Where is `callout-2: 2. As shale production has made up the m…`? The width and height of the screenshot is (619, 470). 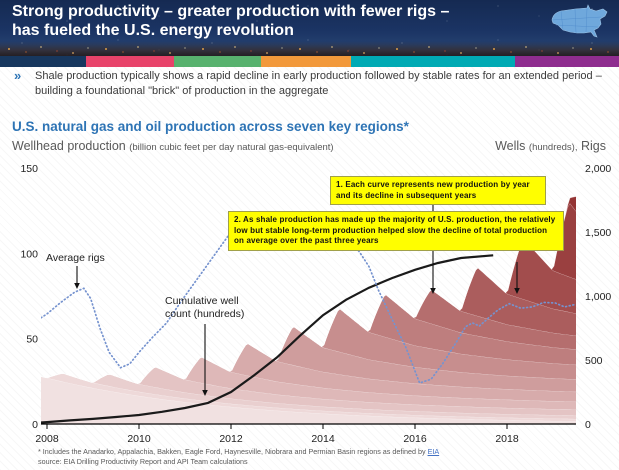 callout-2: 2. As shale production has made up the m… is located at coordinates (396, 231).